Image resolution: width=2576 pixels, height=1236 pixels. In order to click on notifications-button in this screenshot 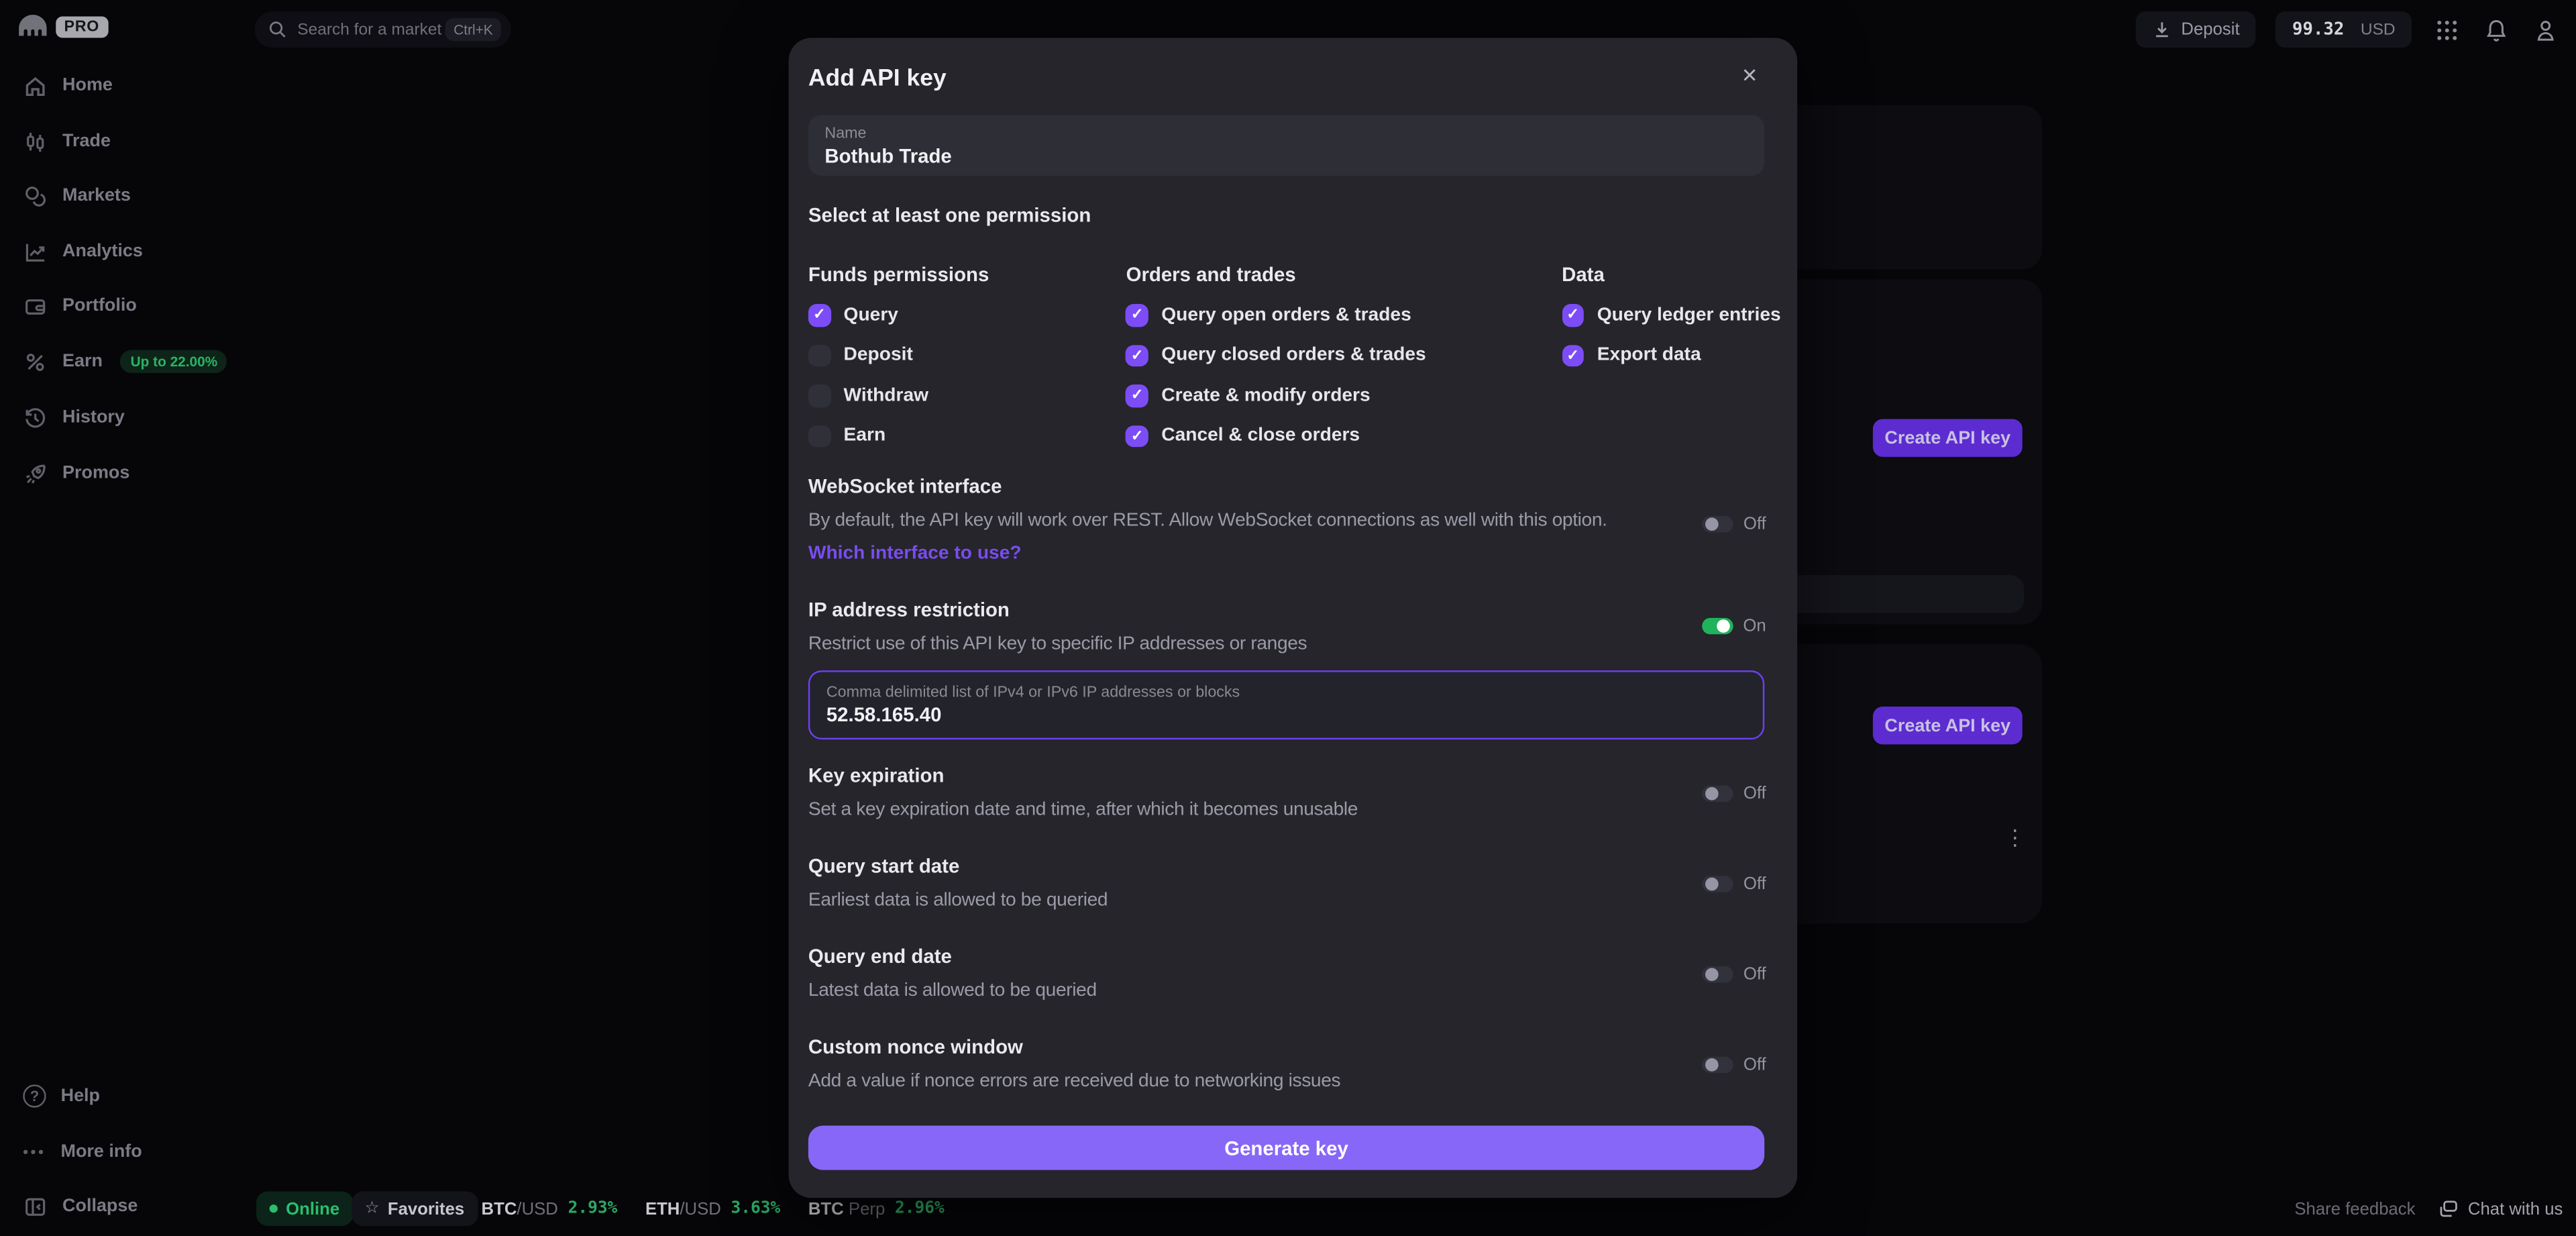, I will do `click(2495, 29)`.